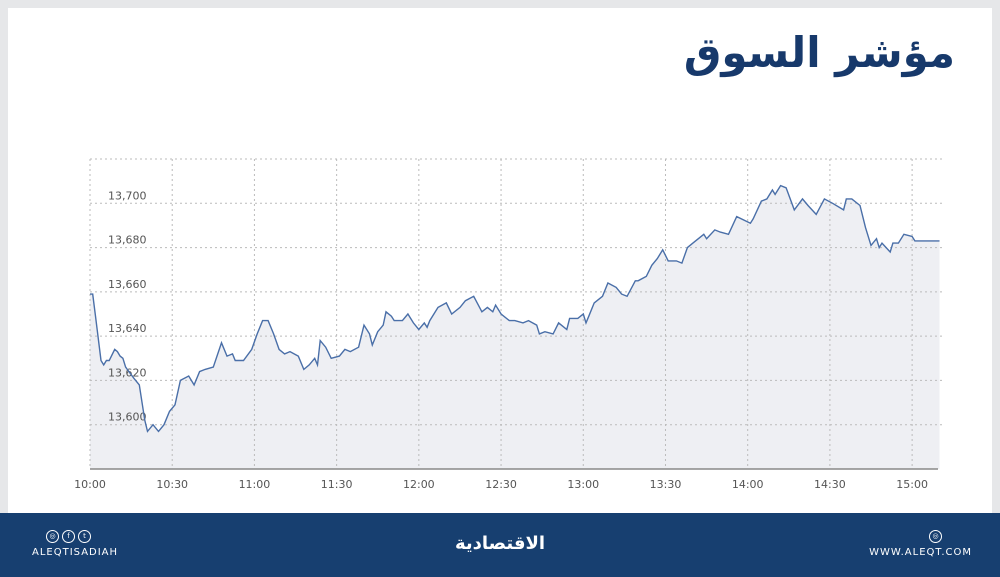  Describe the element at coordinates (748, 484) in the screenshot. I see `x-tick-label: 14:00` at that location.